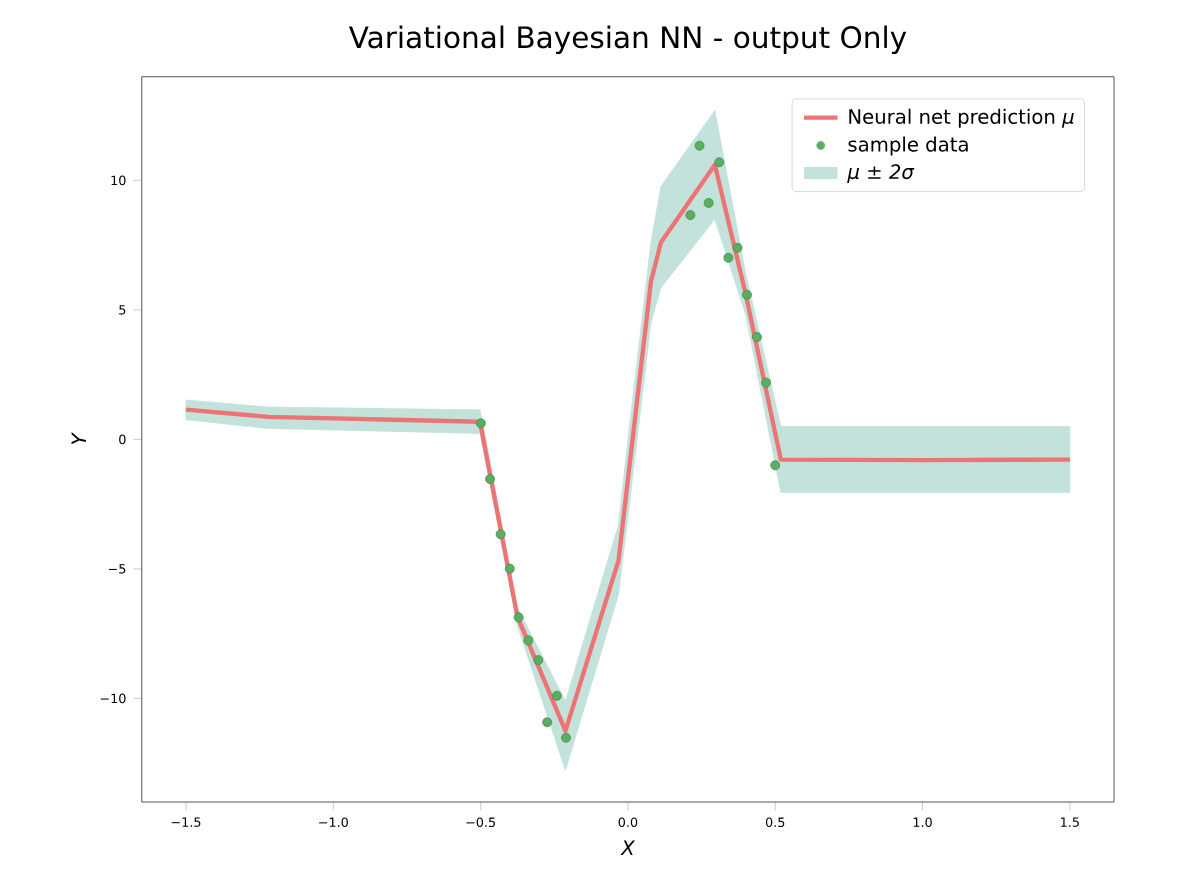 The height and width of the screenshot is (877, 1178). Describe the element at coordinates (117, 569) in the screenshot. I see `y-tick-label: −5` at that location.